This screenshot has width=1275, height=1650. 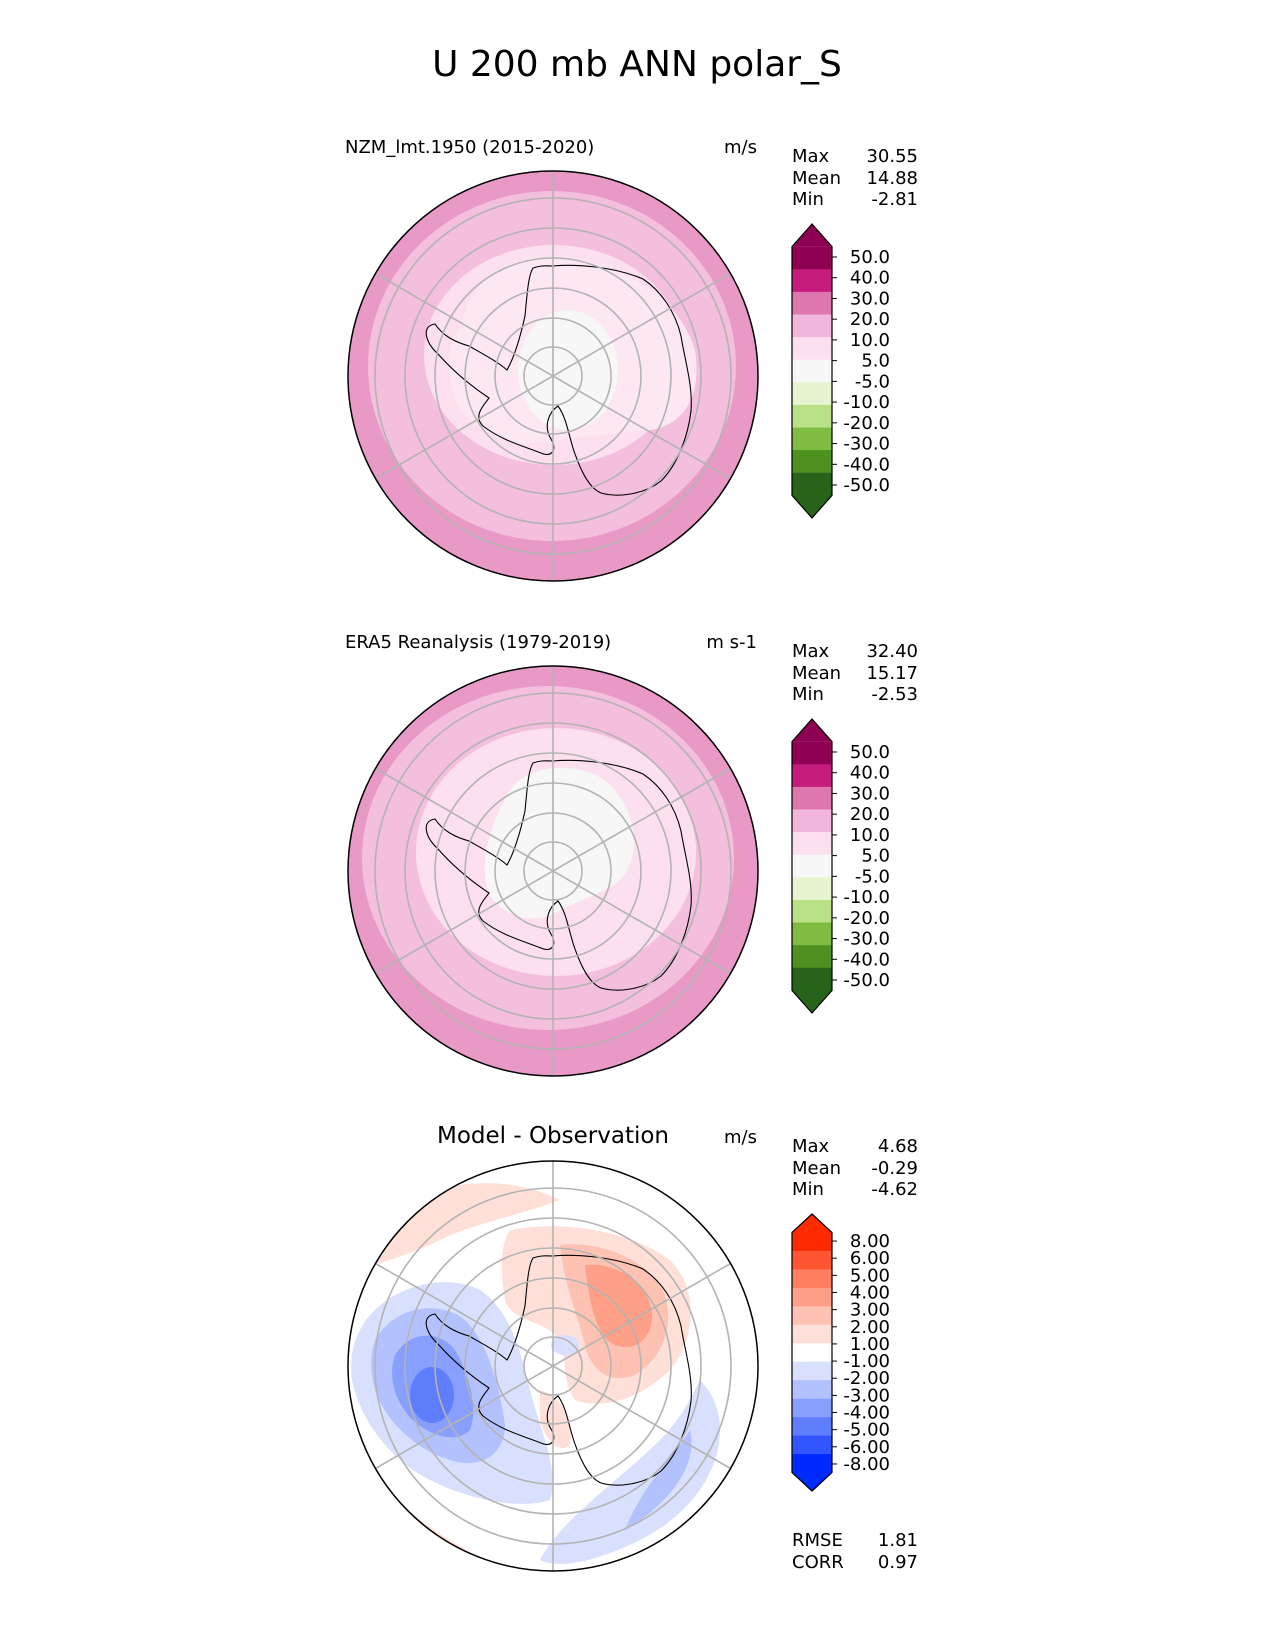 I want to click on colorbar-tick-label: -4.00, so click(x=866, y=1413).